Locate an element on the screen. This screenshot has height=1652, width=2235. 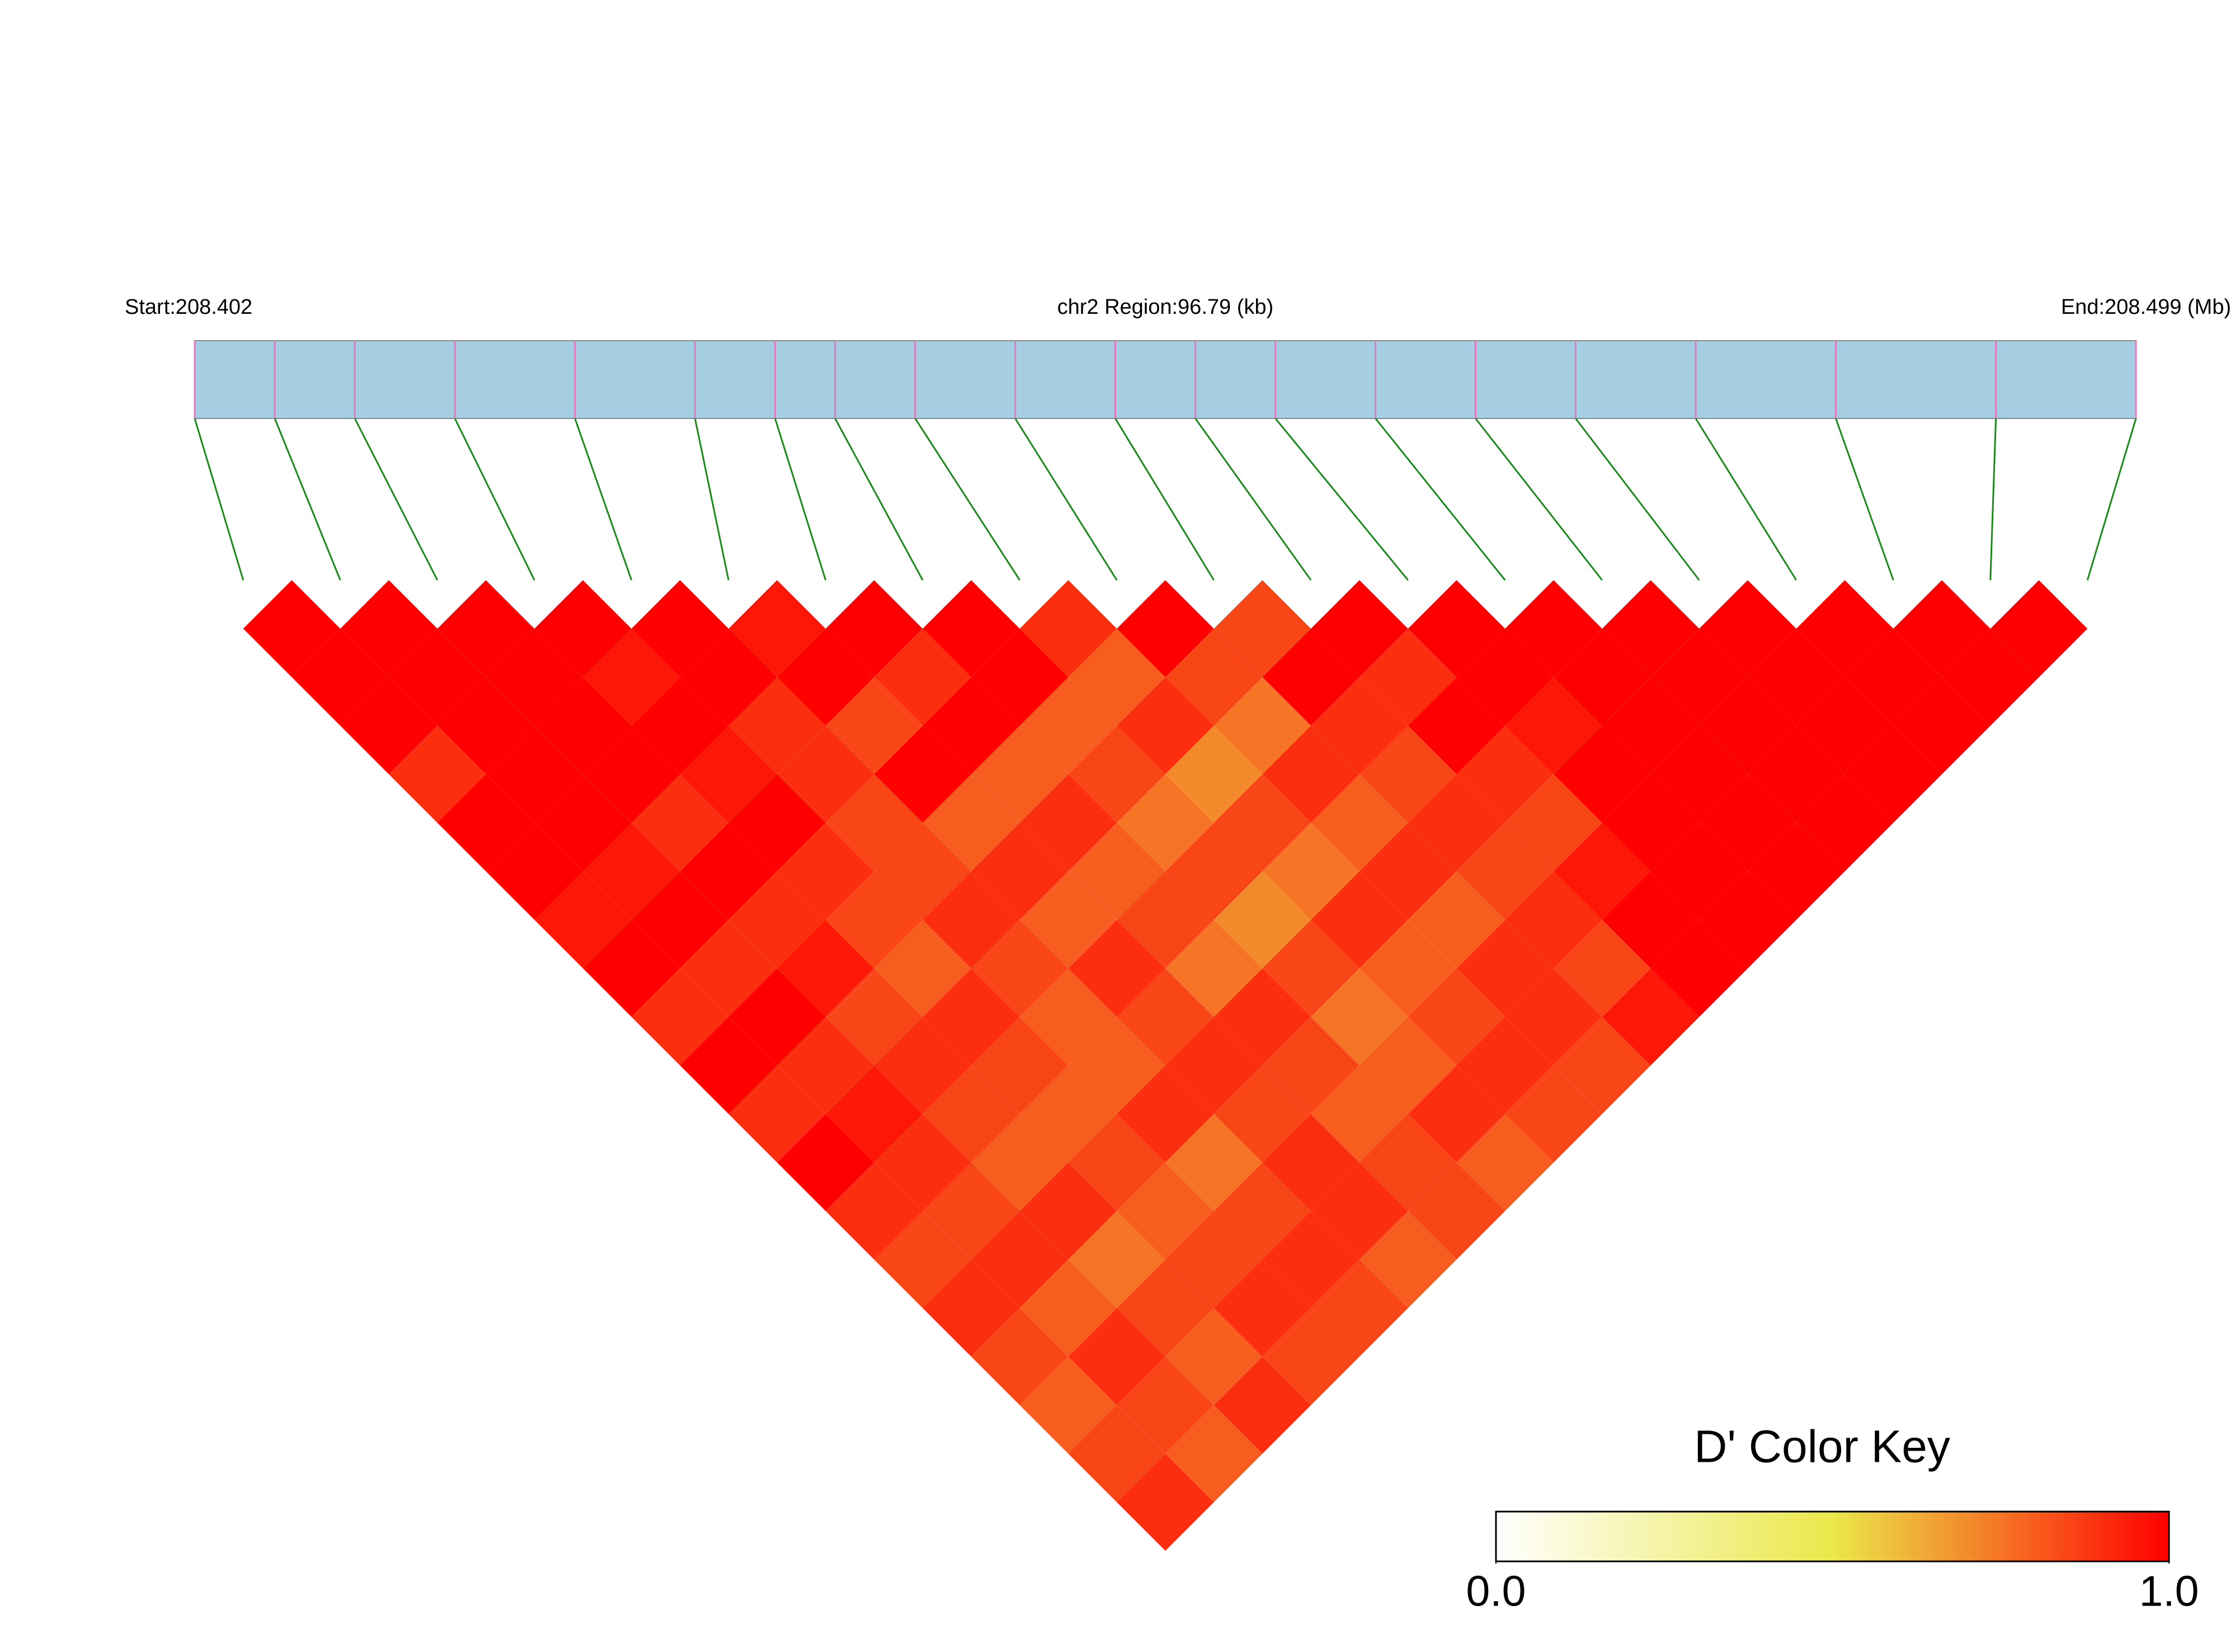
end-label: End:208.499 (Mb) is located at coordinates (2146, 307).